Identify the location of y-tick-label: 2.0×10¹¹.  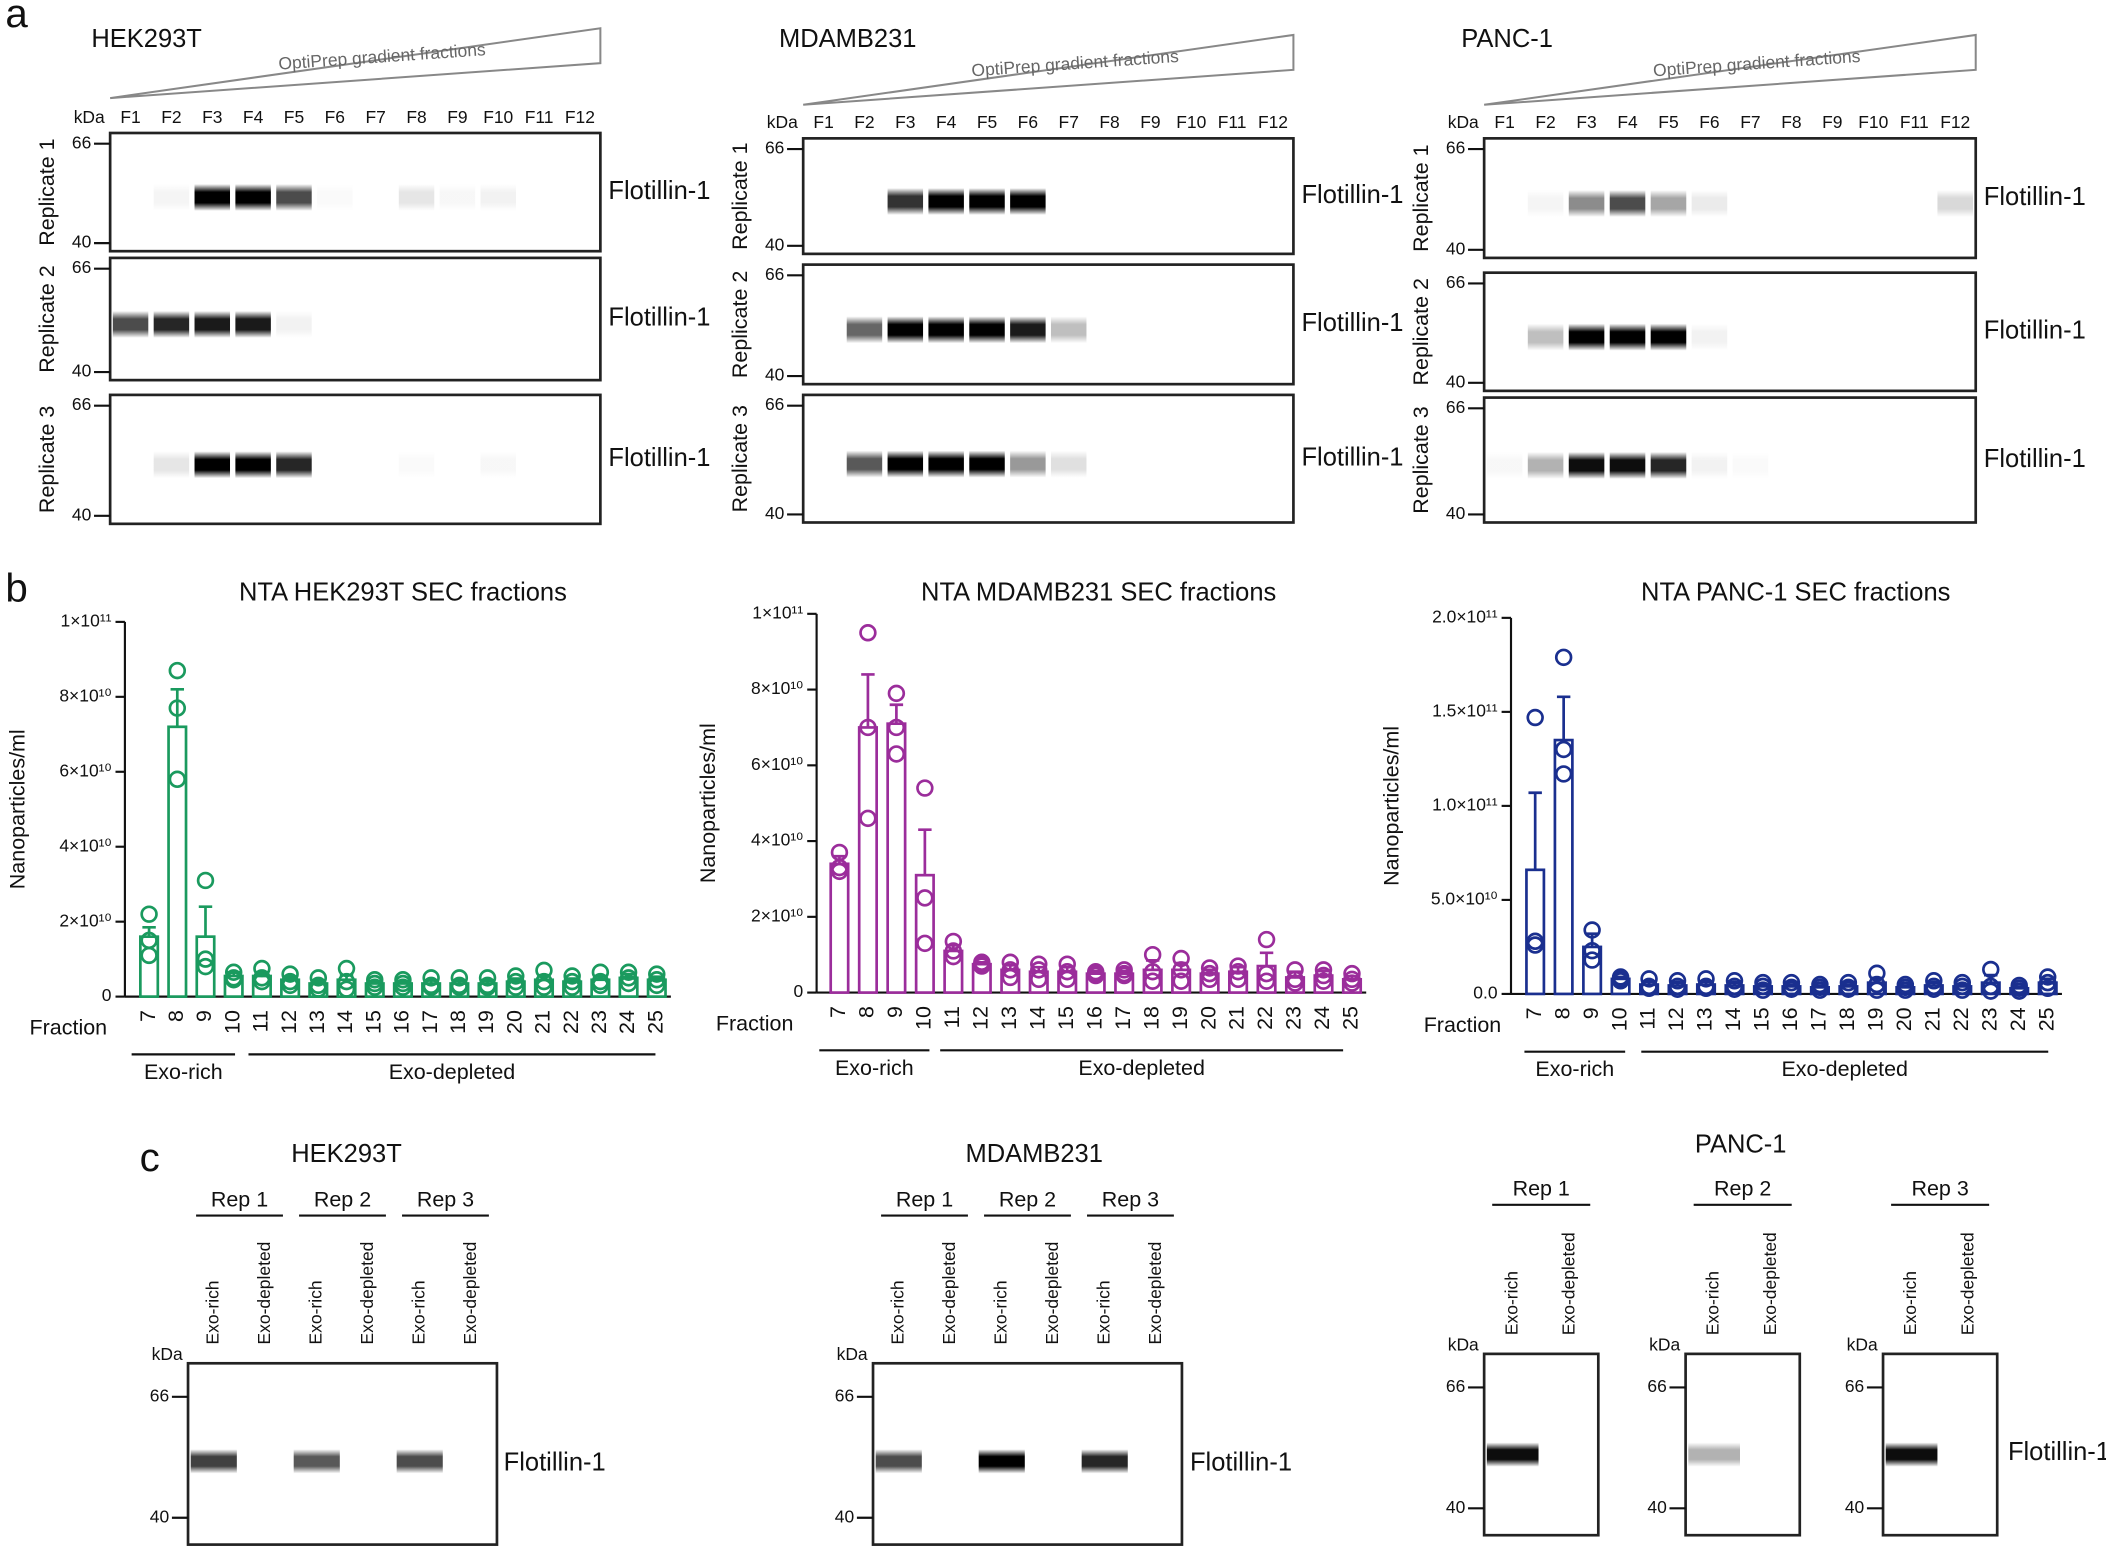
(1465, 616).